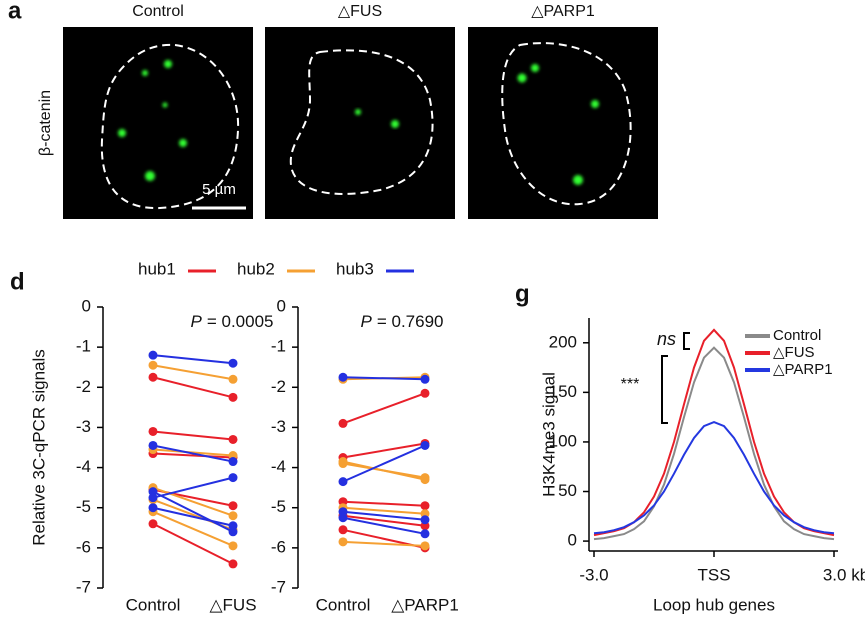  What do you see at coordinates (256, 268) in the screenshot?
I see `legend-label: hub2` at bounding box center [256, 268].